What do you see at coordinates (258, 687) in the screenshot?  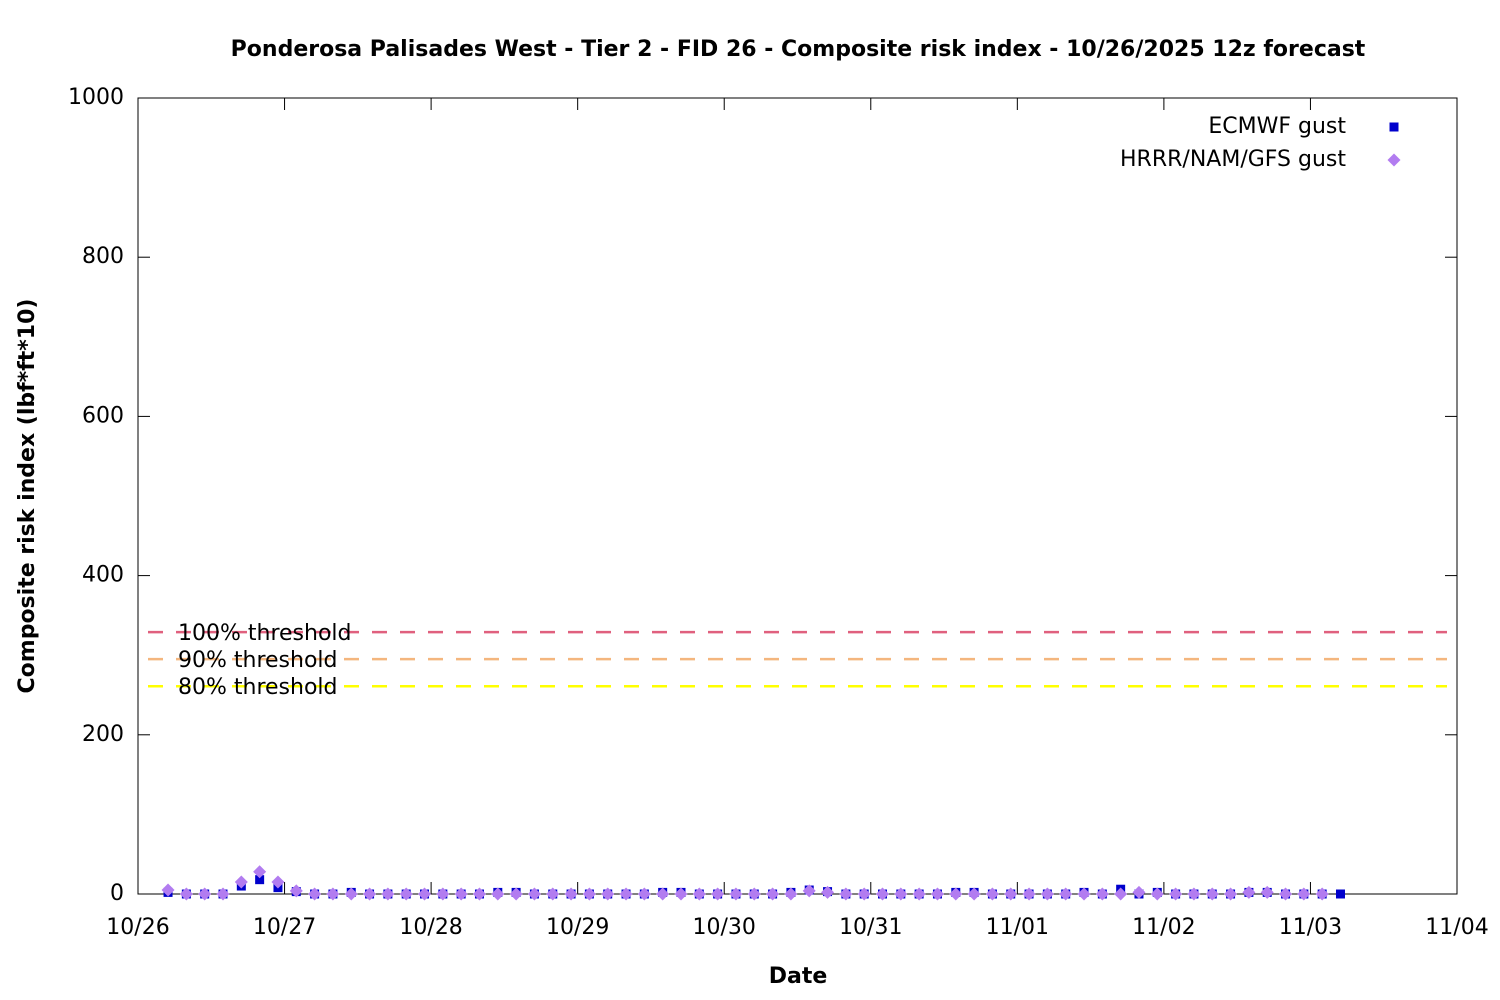 I see `threshold-label: 80% threshold` at bounding box center [258, 687].